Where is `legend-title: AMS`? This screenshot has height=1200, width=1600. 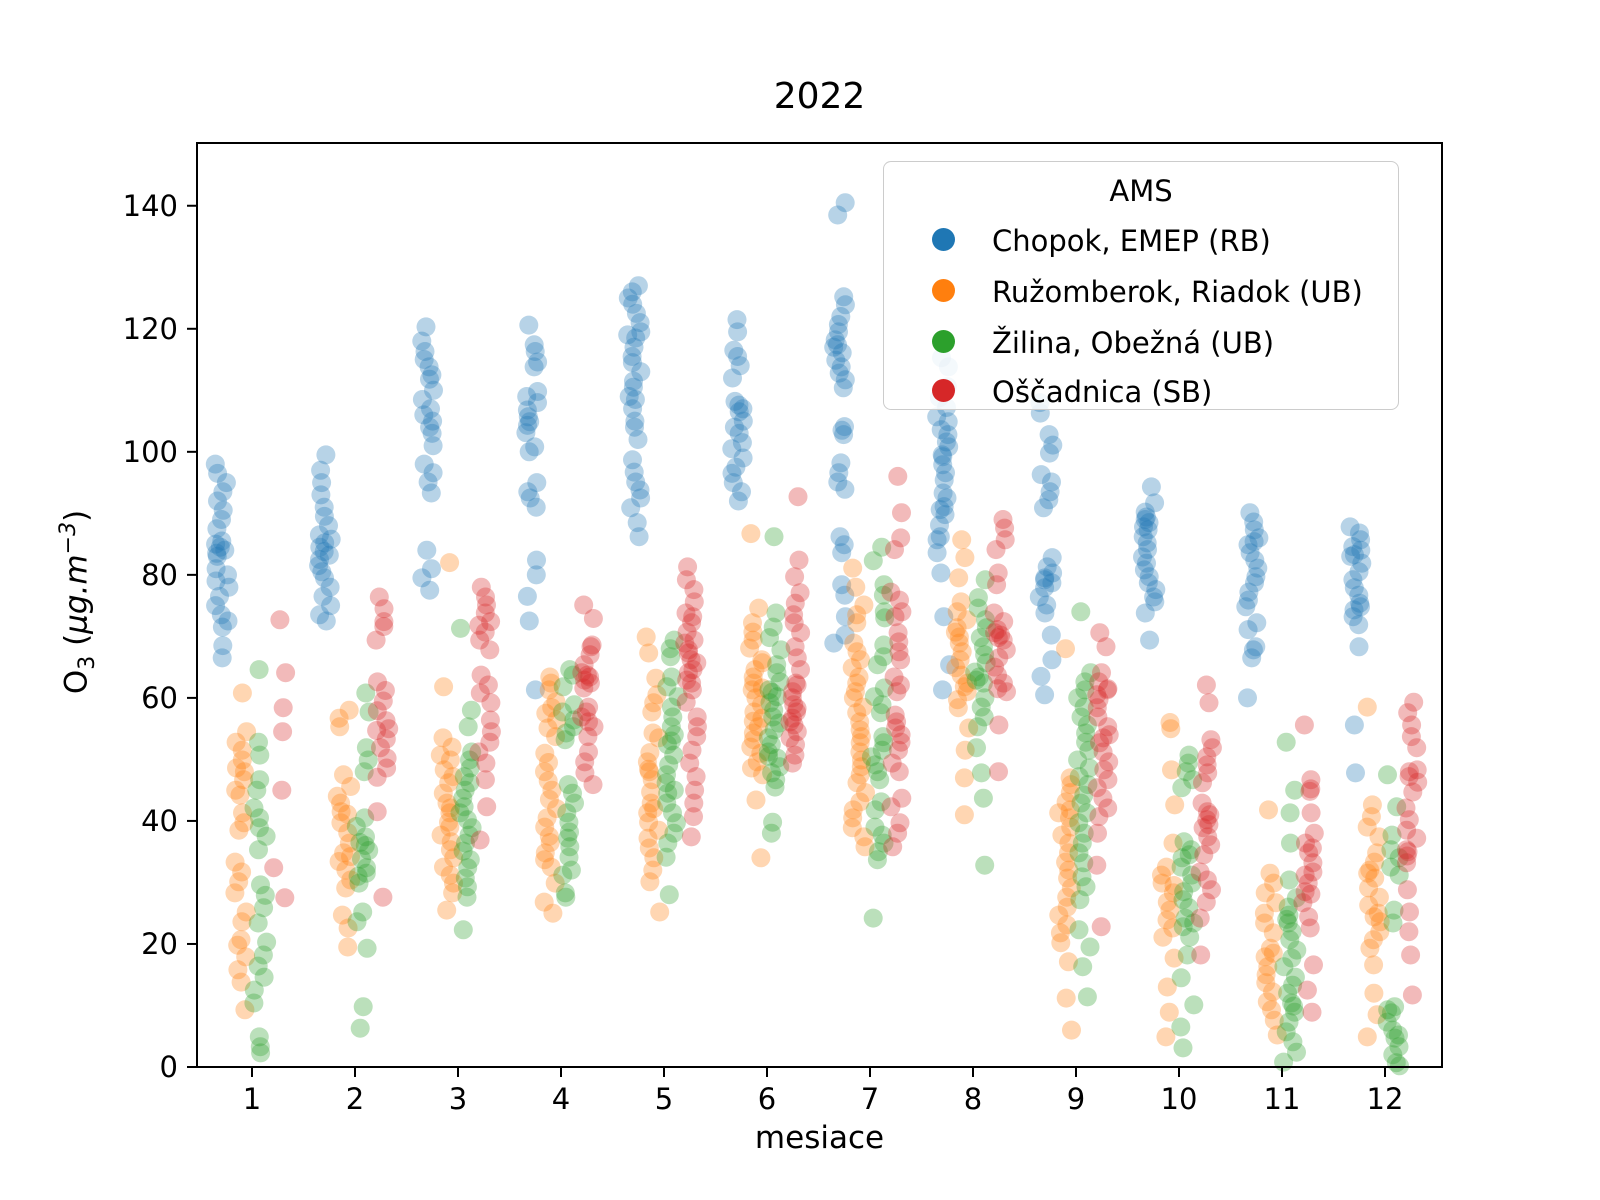
legend-title: AMS is located at coordinates (1141, 191).